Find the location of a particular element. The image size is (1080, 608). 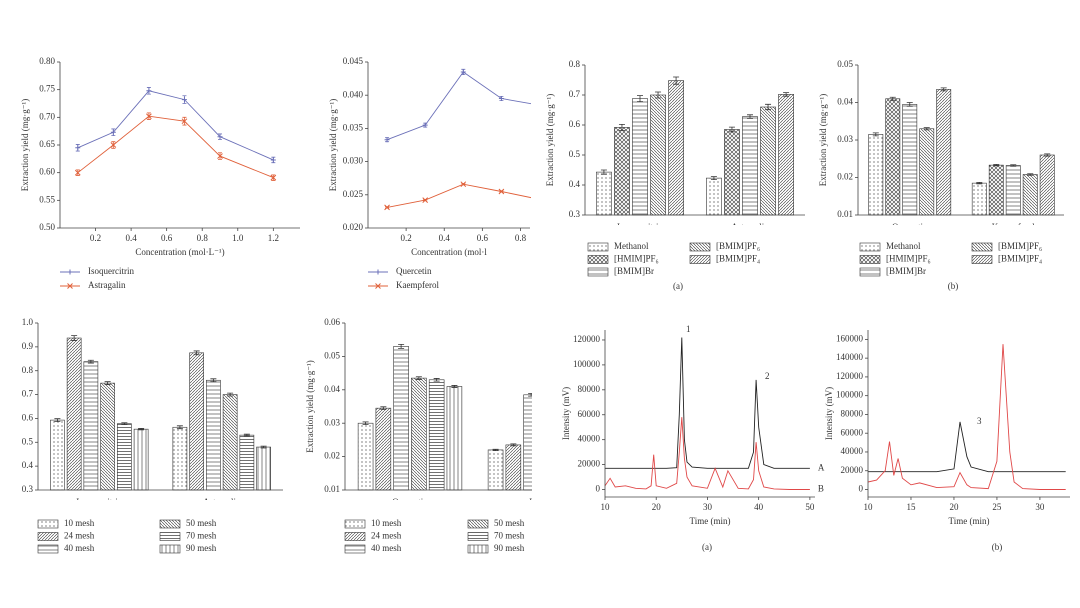

x-tick-label: 20 is located at coordinates (657, 507).